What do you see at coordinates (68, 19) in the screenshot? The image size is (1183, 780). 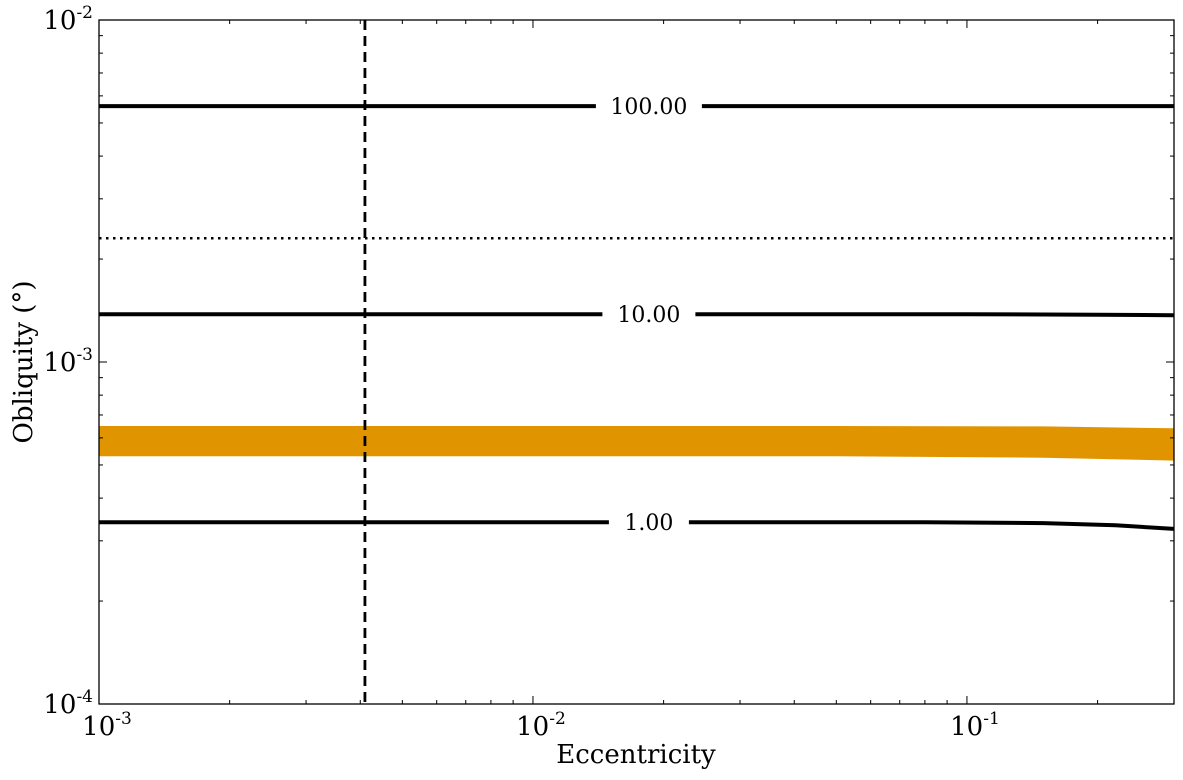 I see `y-tick-label-2: 10⁻²` at bounding box center [68, 19].